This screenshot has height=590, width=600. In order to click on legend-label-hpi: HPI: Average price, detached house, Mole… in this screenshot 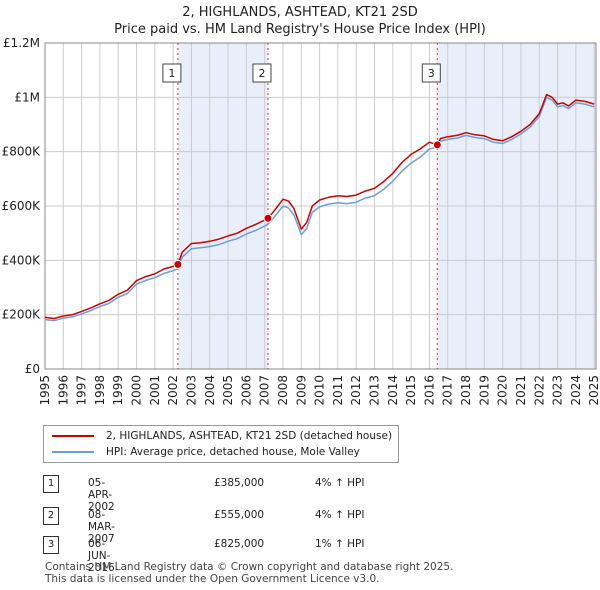, I will do `click(233, 452)`.